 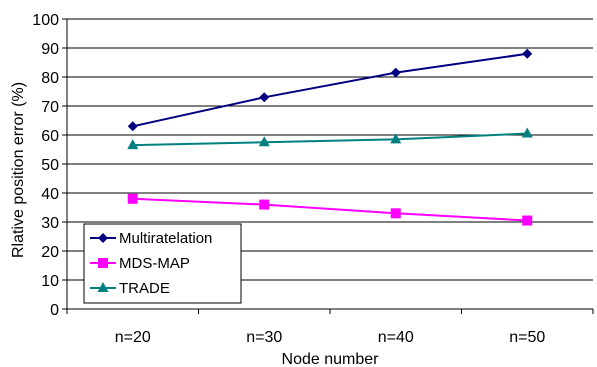 What do you see at coordinates (50, 78) in the screenshot?
I see `y-tick-label: 80` at bounding box center [50, 78].